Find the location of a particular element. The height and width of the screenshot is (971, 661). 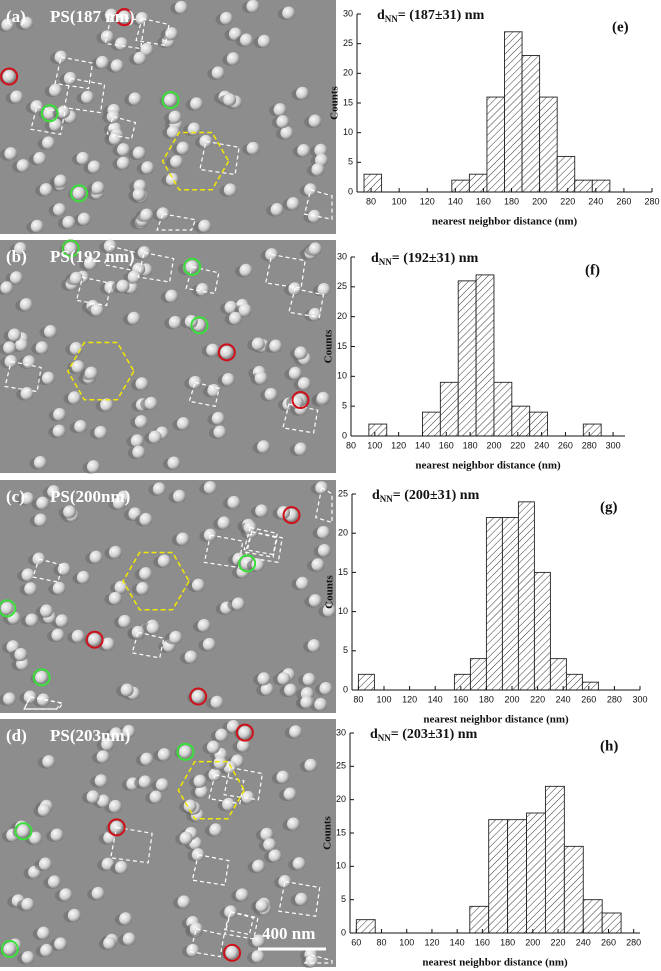

x-tick-label: 100 is located at coordinates (383, 699).